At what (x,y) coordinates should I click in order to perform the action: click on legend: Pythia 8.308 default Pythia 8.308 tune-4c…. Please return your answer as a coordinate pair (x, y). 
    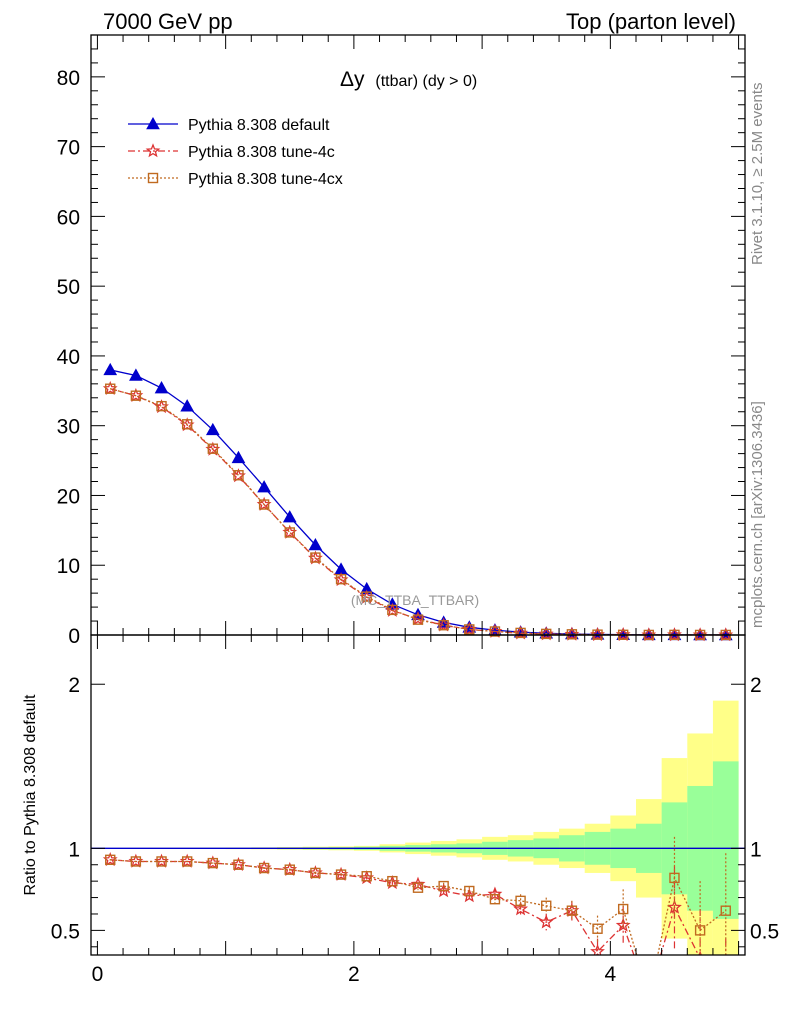
    Looking at the image, I should click on (235, 152).